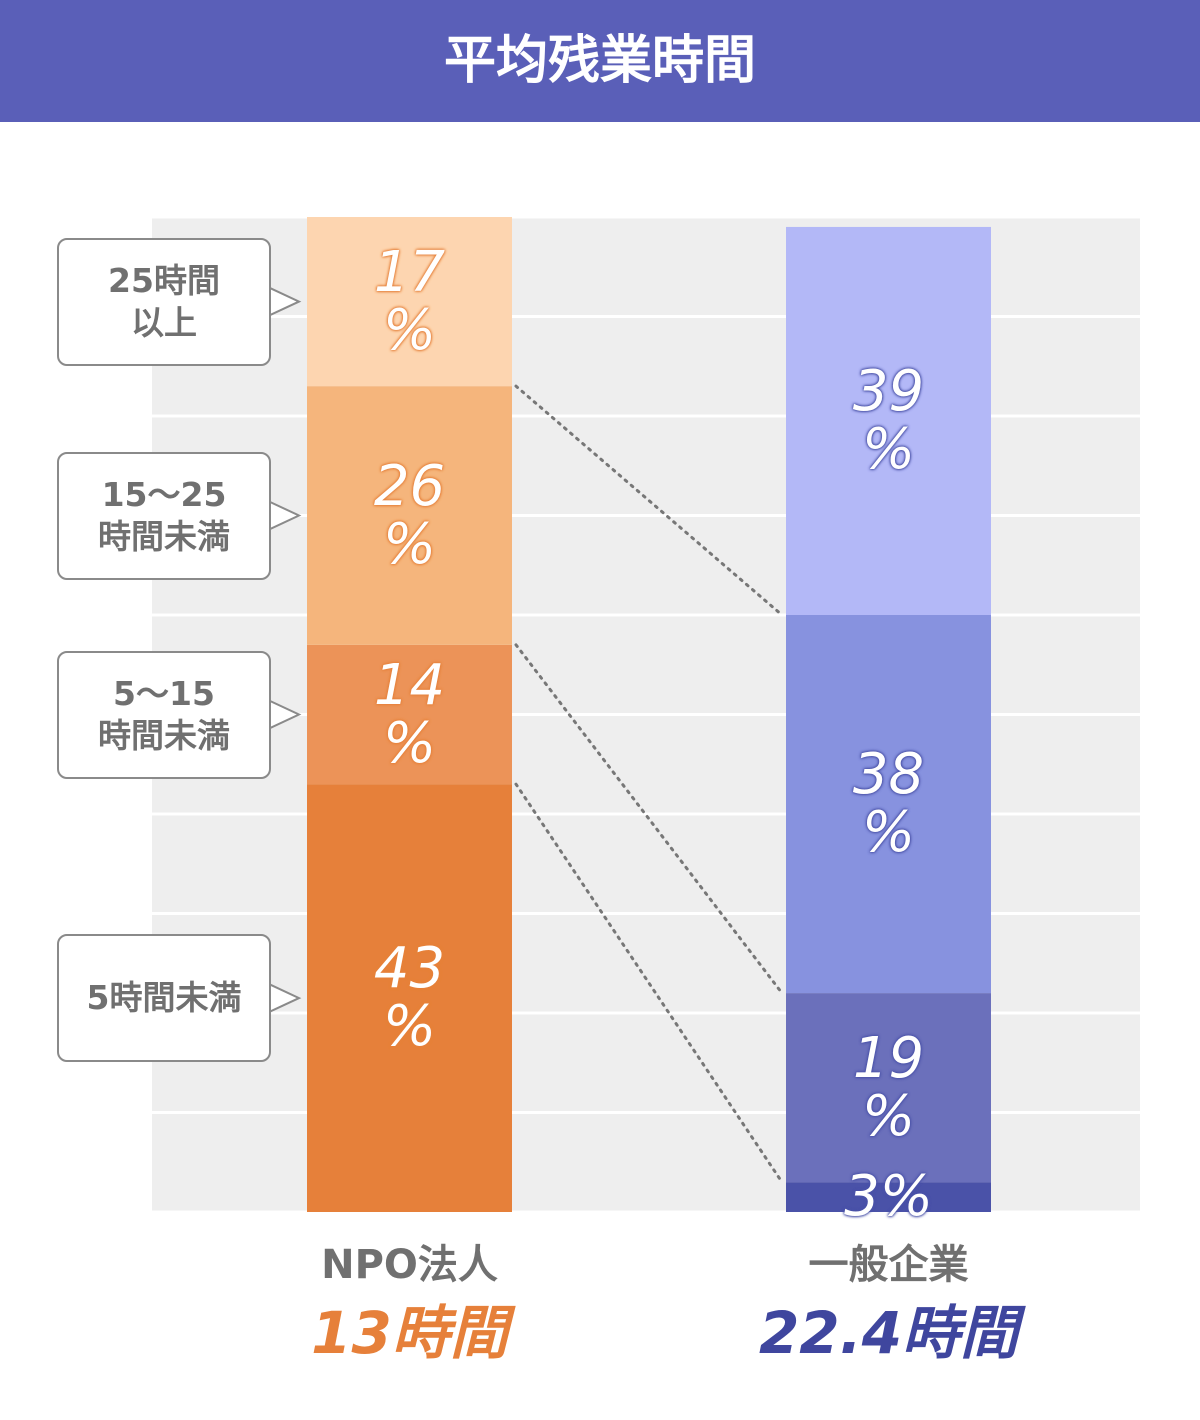 The image size is (1200, 1420). I want to click on value-label: 17 %, so click(409, 301).